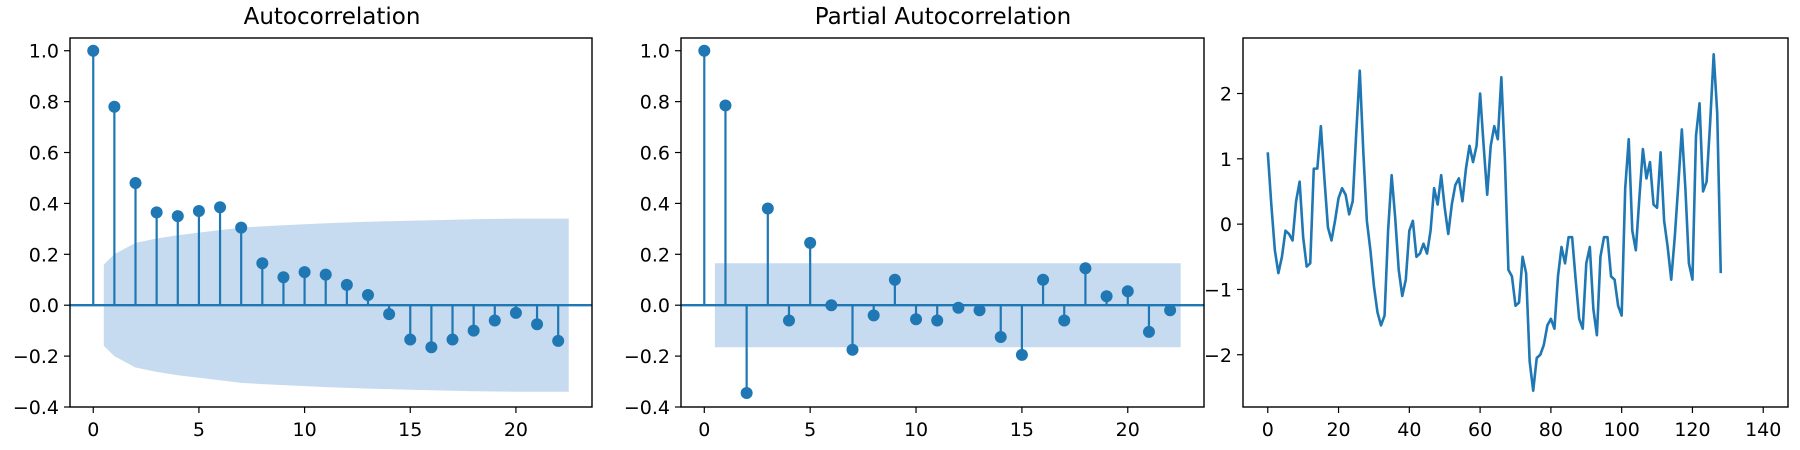 The image size is (1800, 450). What do you see at coordinates (1226, 160) in the screenshot?
I see `y-tick-label: 1` at bounding box center [1226, 160].